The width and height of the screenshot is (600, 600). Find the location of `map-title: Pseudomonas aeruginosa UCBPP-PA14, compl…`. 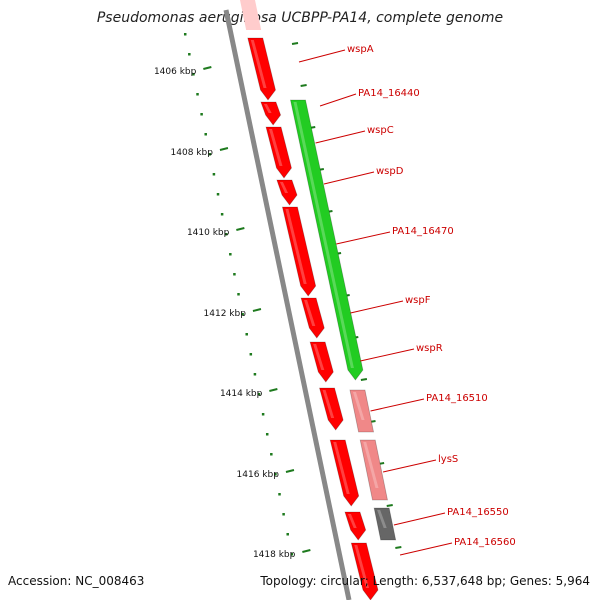

map-title: Pseudomonas aeruginosa UCBPP-PA14, compl… is located at coordinates (300, 18).